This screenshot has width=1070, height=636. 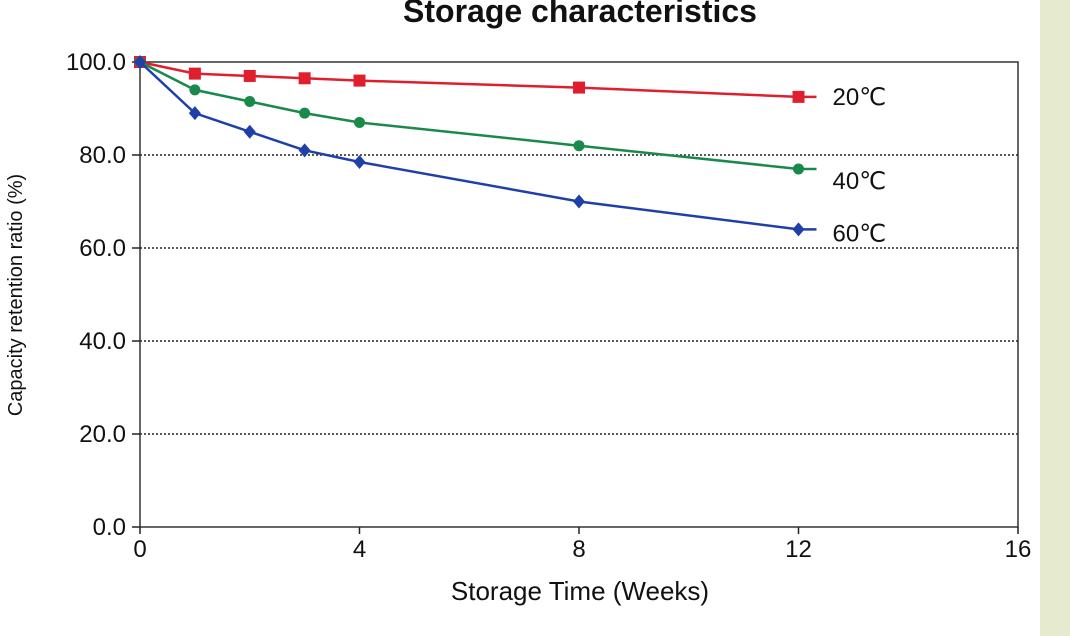 What do you see at coordinates (102, 248) in the screenshot?
I see `y-tick-label-60: 60.0` at bounding box center [102, 248].